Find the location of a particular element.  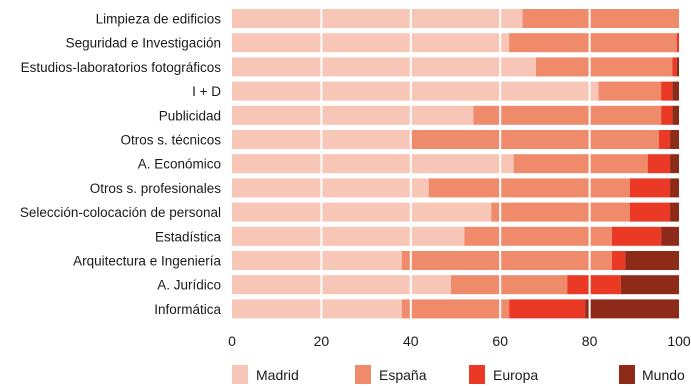

category-label-2: Estudios-laboratorios fotográficos is located at coordinates (121, 67).